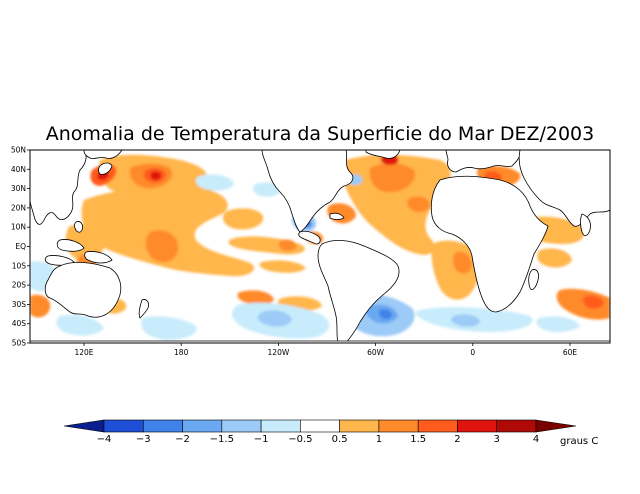  Describe the element at coordinates (143, 309) in the screenshot. I see `new-zealand` at that location.